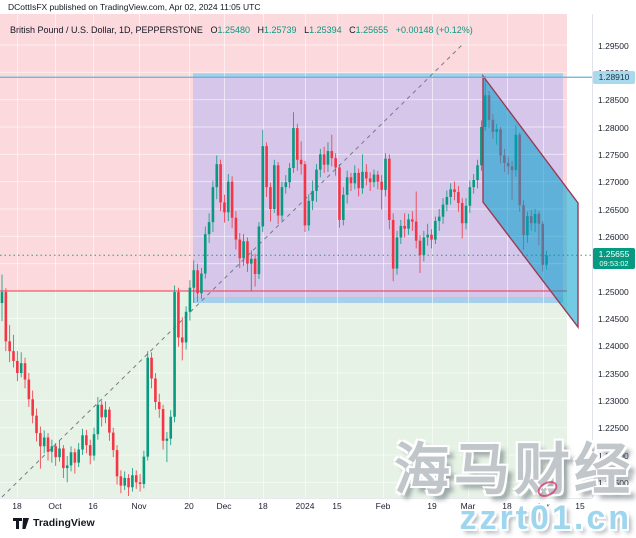 The height and width of the screenshot is (538, 636). What do you see at coordinates (613, 291) in the screenshot?
I see `price-tick-label: 1.25000` at bounding box center [613, 291].